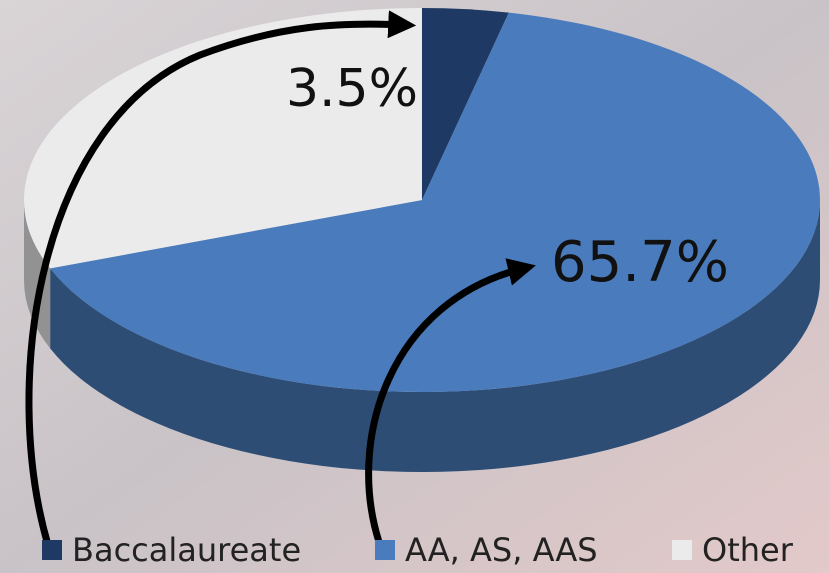 Image resolution: width=829 pixels, height=573 pixels. Describe the element at coordinates (501, 550) in the screenshot. I see `legend-label: AA, AS, AAS` at that location.